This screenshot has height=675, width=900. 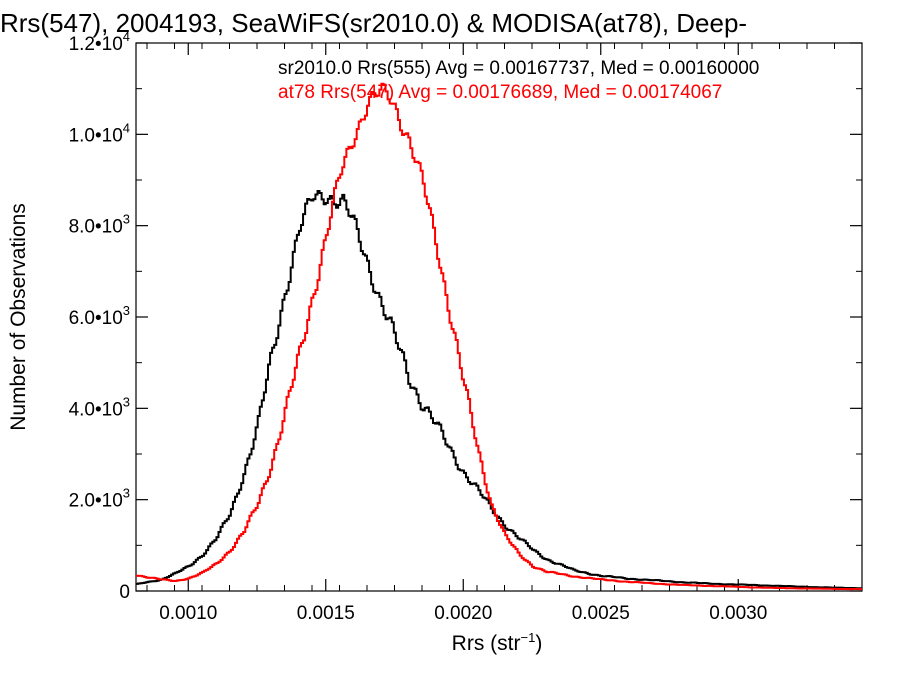 What do you see at coordinates (326, 613) in the screenshot?
I see `x-tick-label: 0.0015` at bounding box center [326, 613].